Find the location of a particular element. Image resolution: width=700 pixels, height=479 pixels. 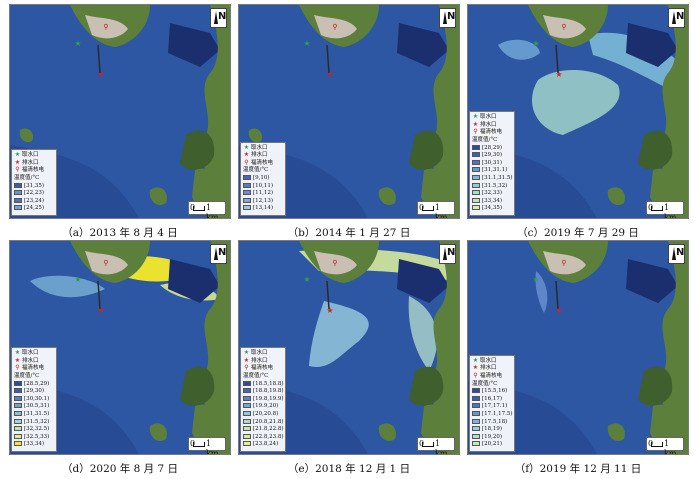

legend-class-row: [24,25) is located at coordinates (34, 209).